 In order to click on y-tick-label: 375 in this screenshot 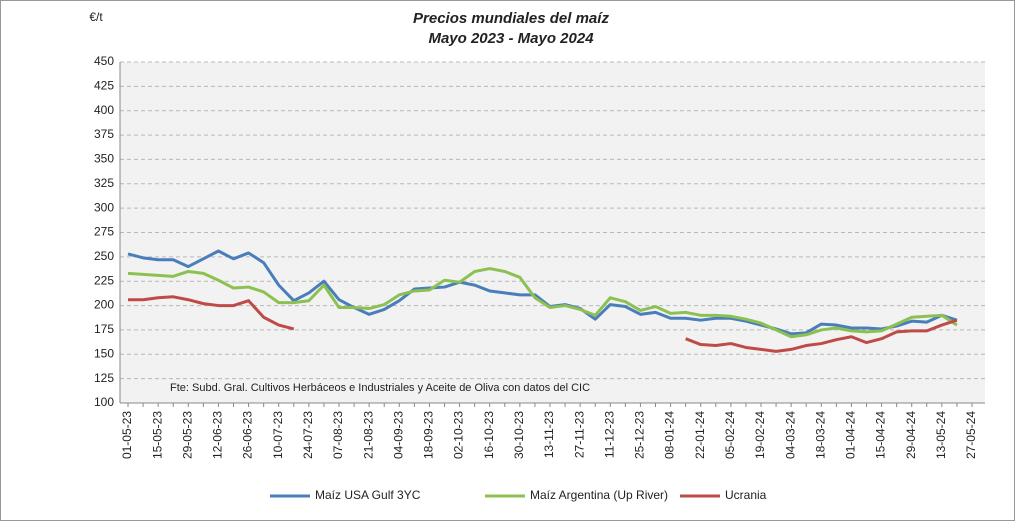, I will do `click(104, 134)`.